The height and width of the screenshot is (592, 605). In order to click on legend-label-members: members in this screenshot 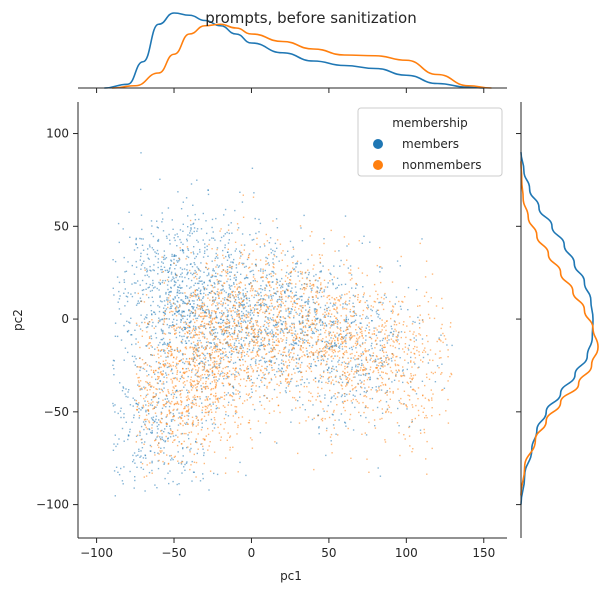, I will do `click(430, 144)`.